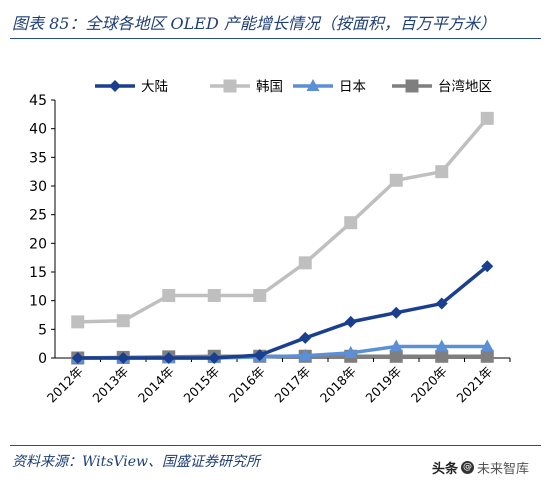 Image resolution: width=551 pixels, height=487 pixels. Describe the element at coordinates (444, 469) in the screenshot. I see `watermark-prefix: 头条` at that location.